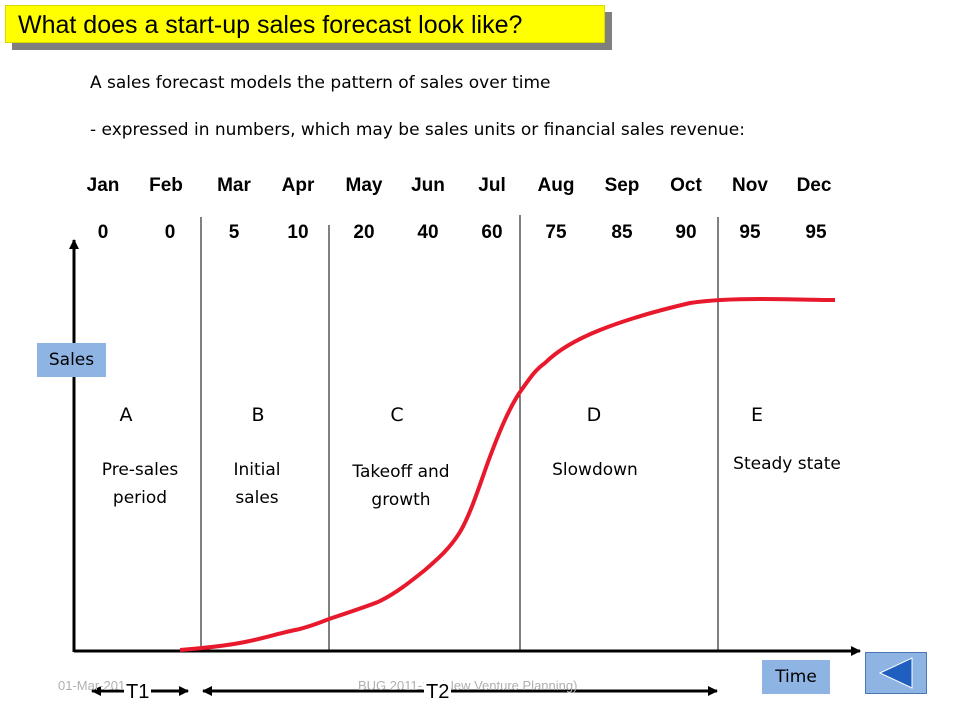 This screenshot has height=720, width=960. What do you see at coordinates (71, 360) in the screenshot?
I see `y-axis-label: Sales` at bounding box center [71, 360].